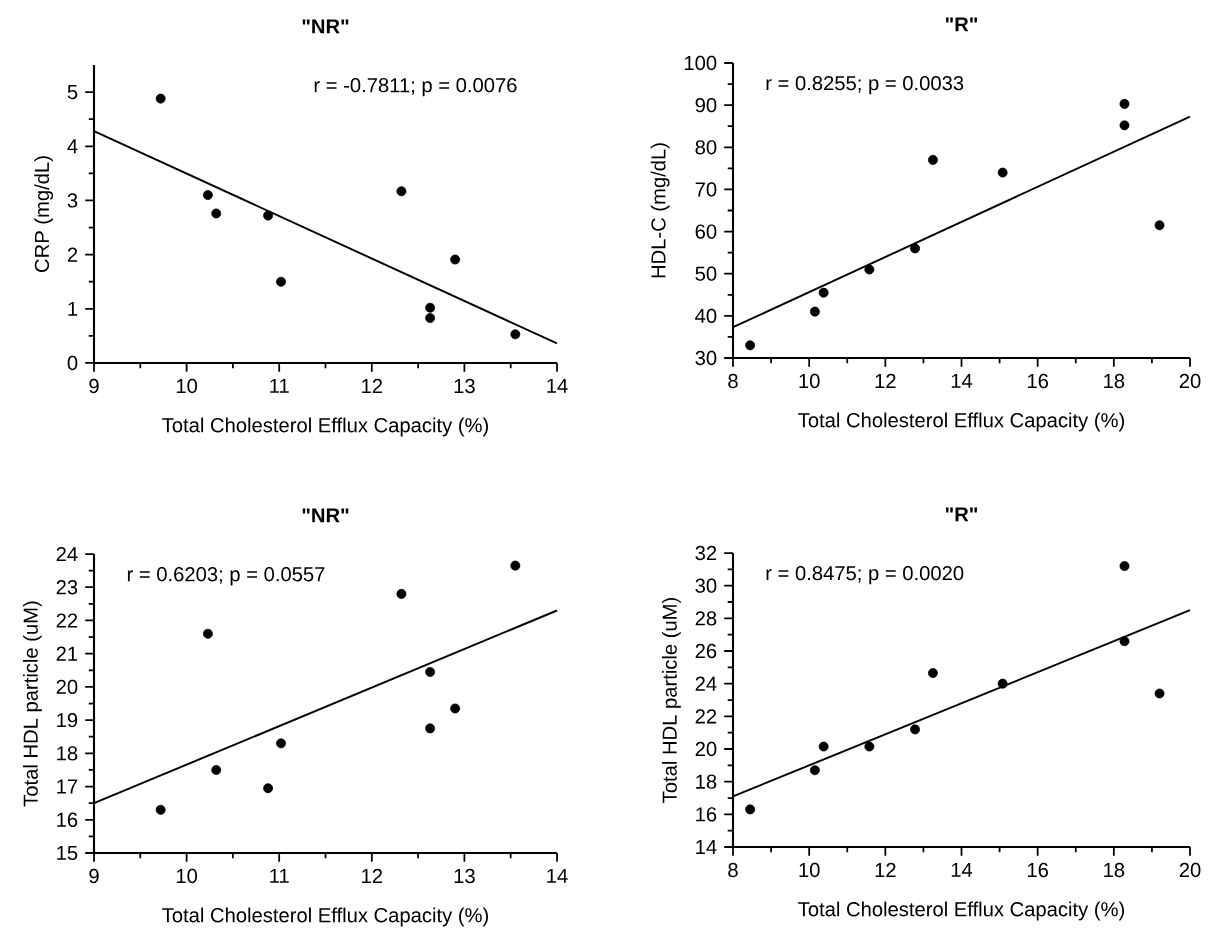 The image size is (1218, 942). Describe the element at coordinates (706, 316) in the screenshot. I see `y-tick-label: 40` at that location.